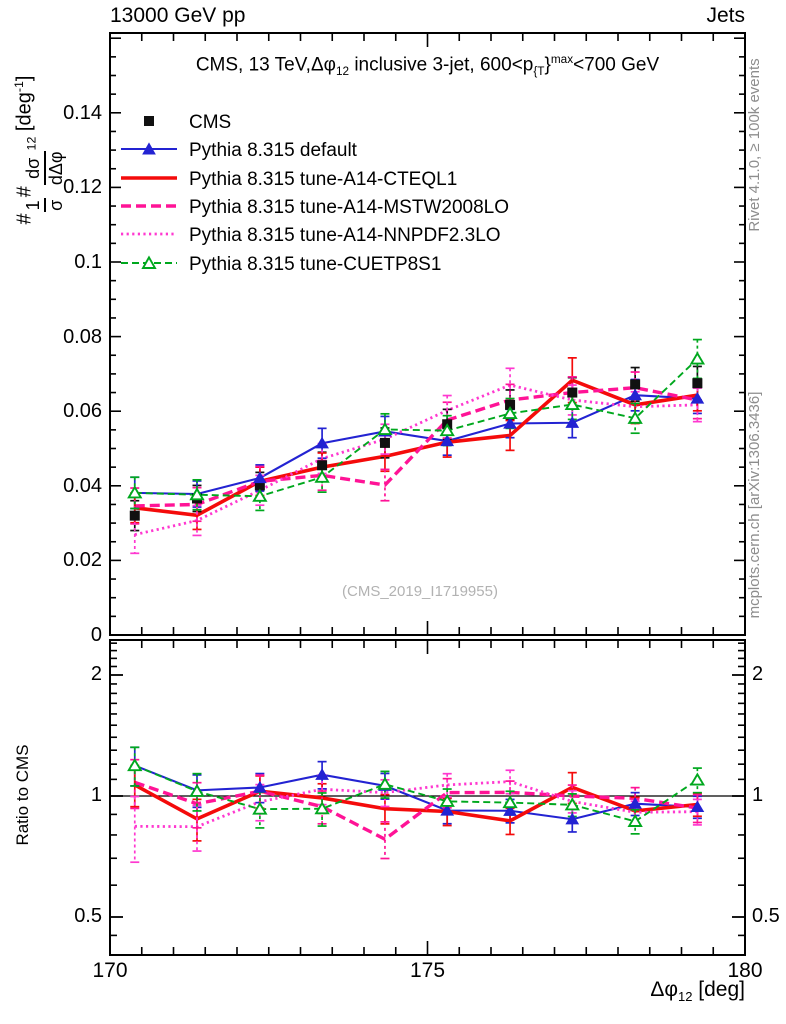 This screenshot has width=786, height=1024. What do you see at coordinates (149, 180) in the screenshot?
I see `red-solid-line-marker` at bounding box center [149, 180].